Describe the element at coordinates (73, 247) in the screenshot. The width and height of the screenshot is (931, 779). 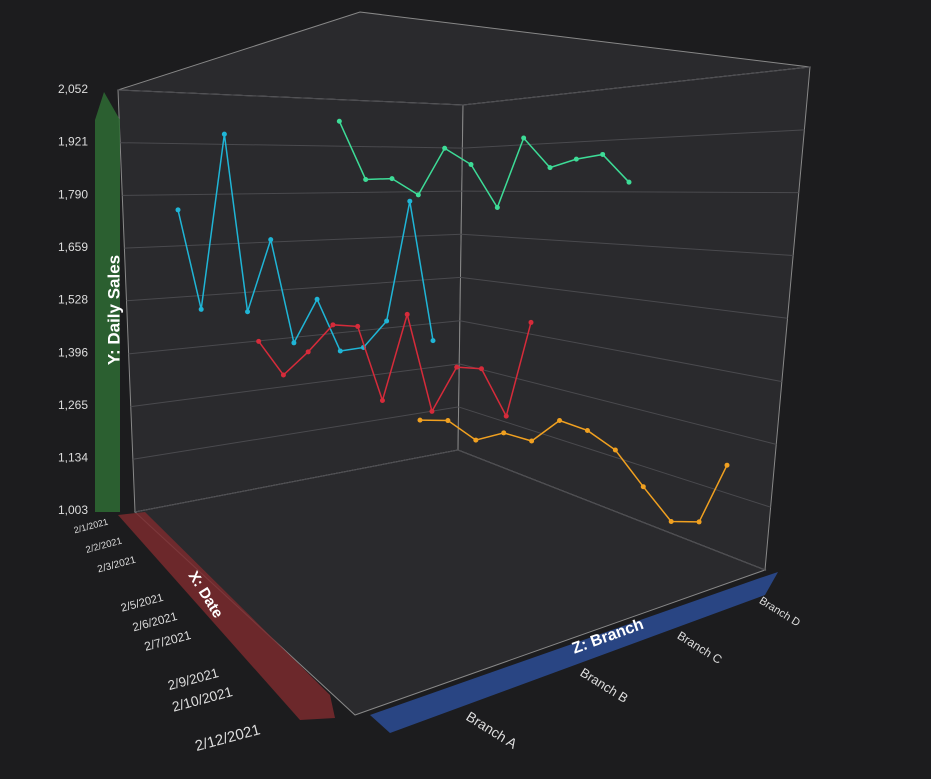
I see `y-tick-label: 1,659` at that location.